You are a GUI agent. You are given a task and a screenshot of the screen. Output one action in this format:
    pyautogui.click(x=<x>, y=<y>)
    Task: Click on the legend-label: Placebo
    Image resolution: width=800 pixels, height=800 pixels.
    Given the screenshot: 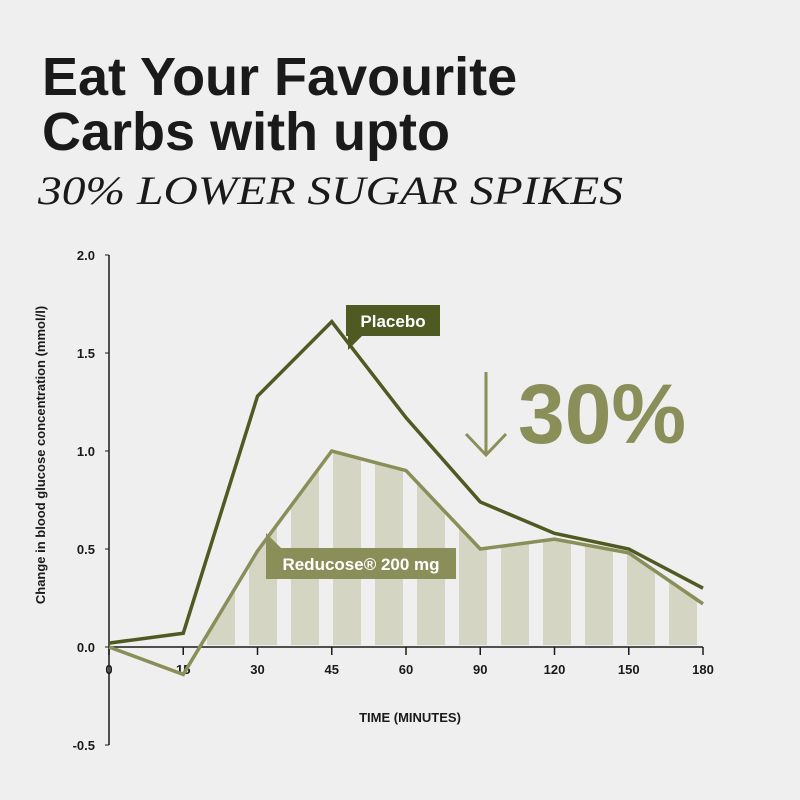 What is the action you would take?
    pyautogui.click(x=392, y=321)
    